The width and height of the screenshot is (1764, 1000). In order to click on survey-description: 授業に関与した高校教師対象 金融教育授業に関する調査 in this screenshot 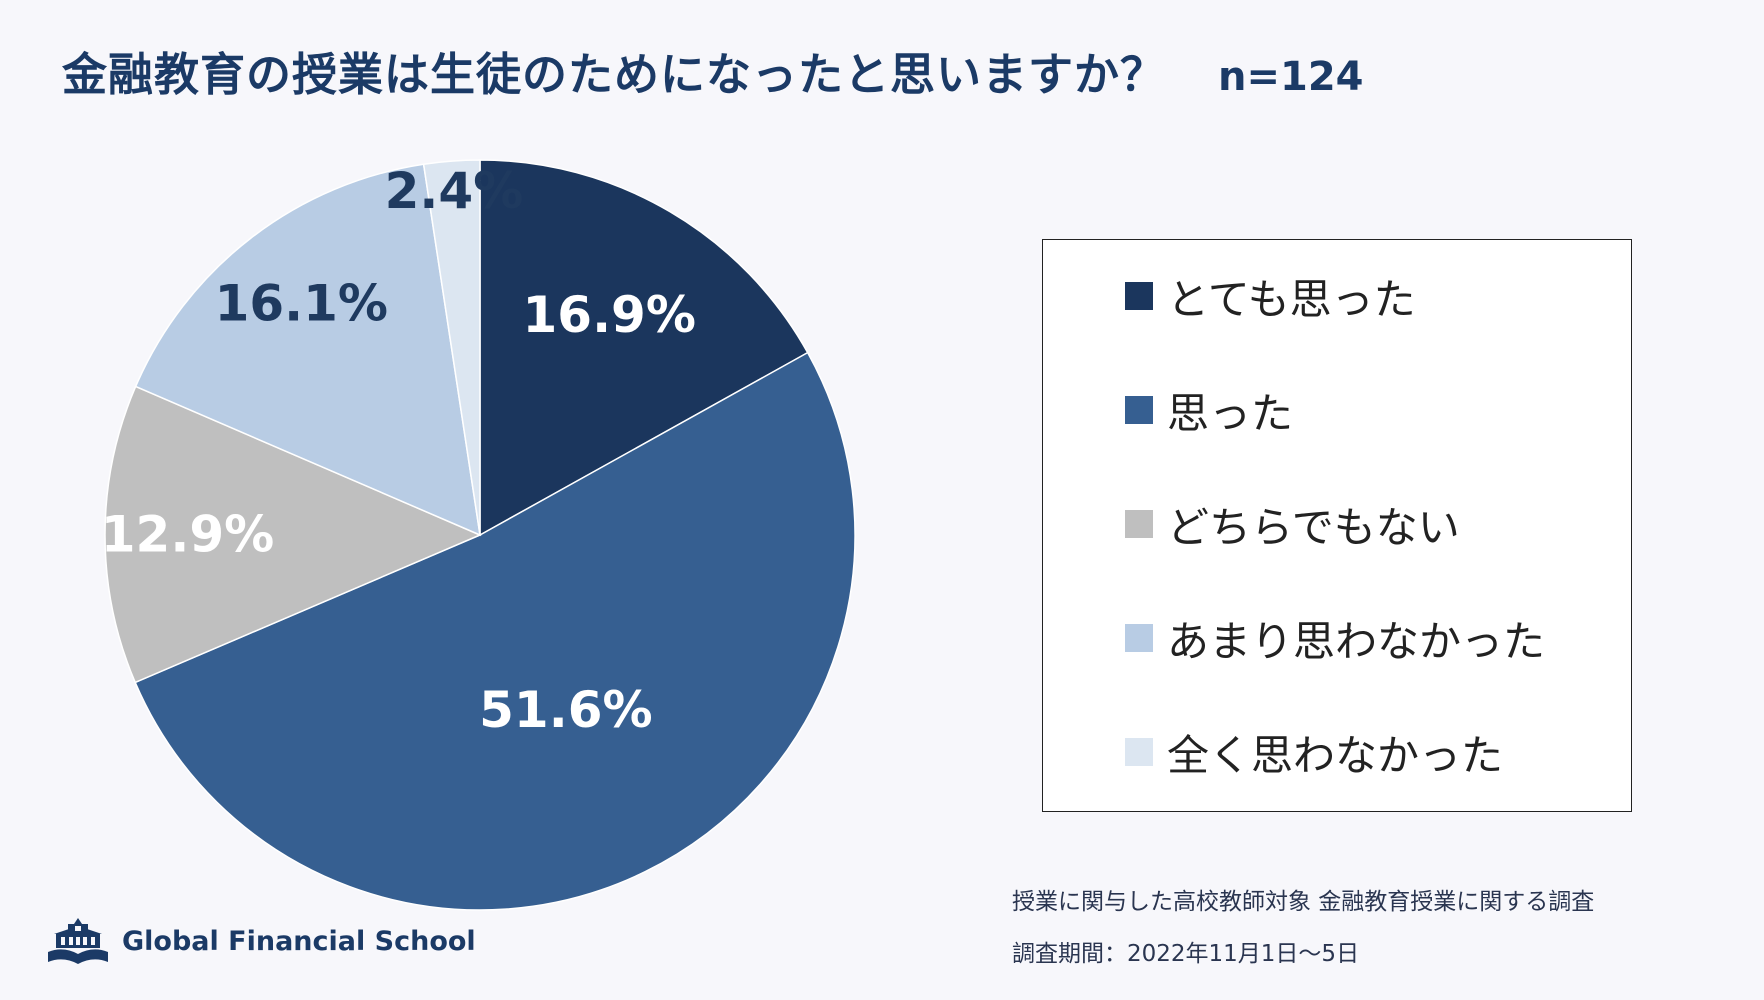, I will do `click(1303, 902)`.